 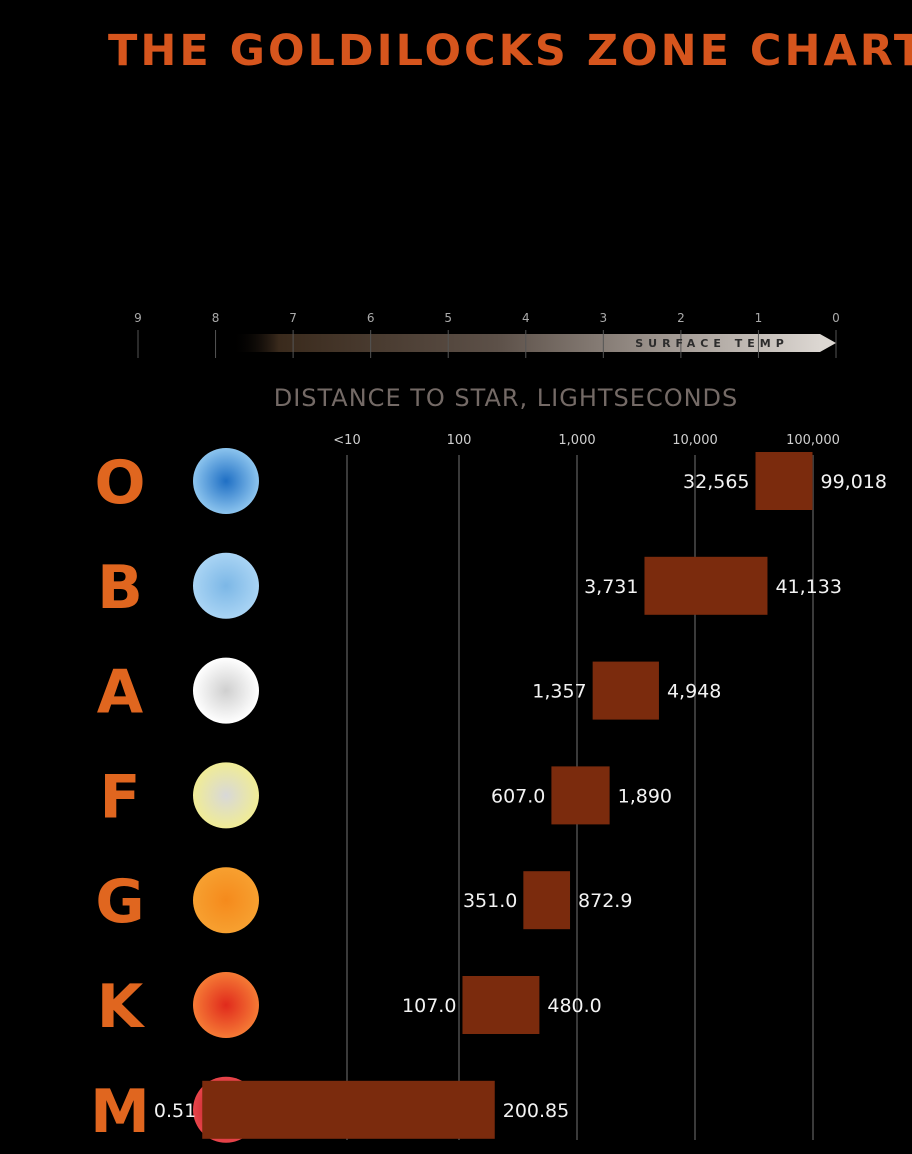 What do you see at coordinates (526, 318) in the screenshot?
I see `temp-tick-label: 4` at bounding box center [526, 318].